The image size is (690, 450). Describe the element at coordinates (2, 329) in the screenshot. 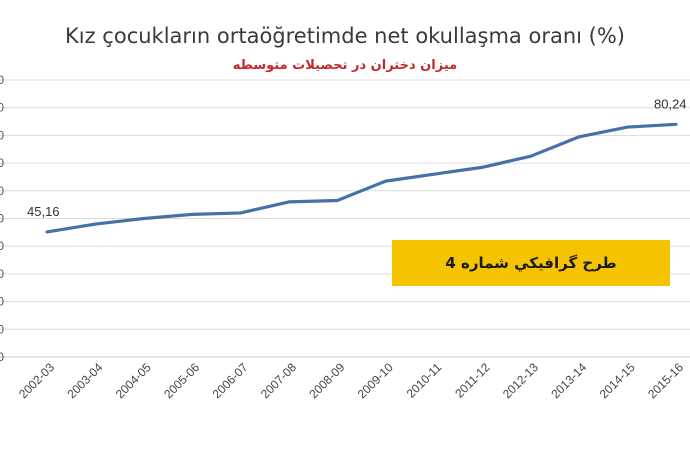

I see `y-tick-label: 10` at that location.